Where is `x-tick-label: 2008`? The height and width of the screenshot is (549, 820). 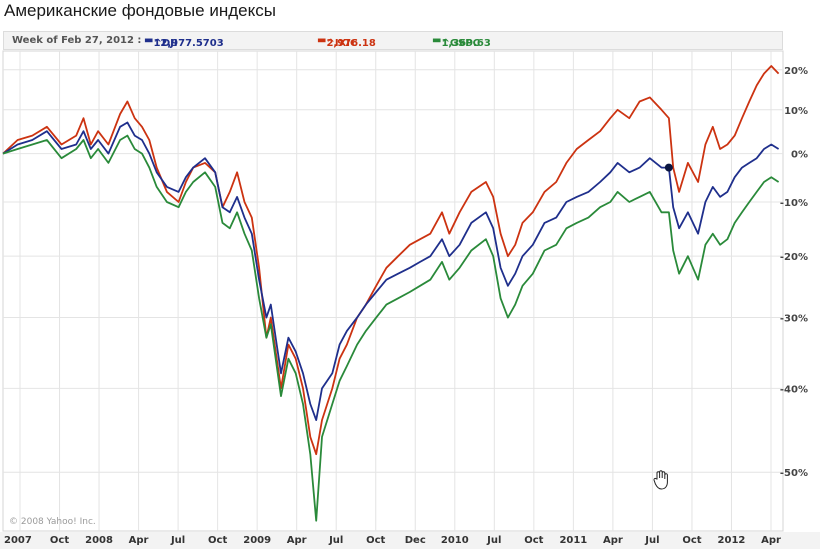 x-tick-label: 2008 is located at coordinates (99, 540).